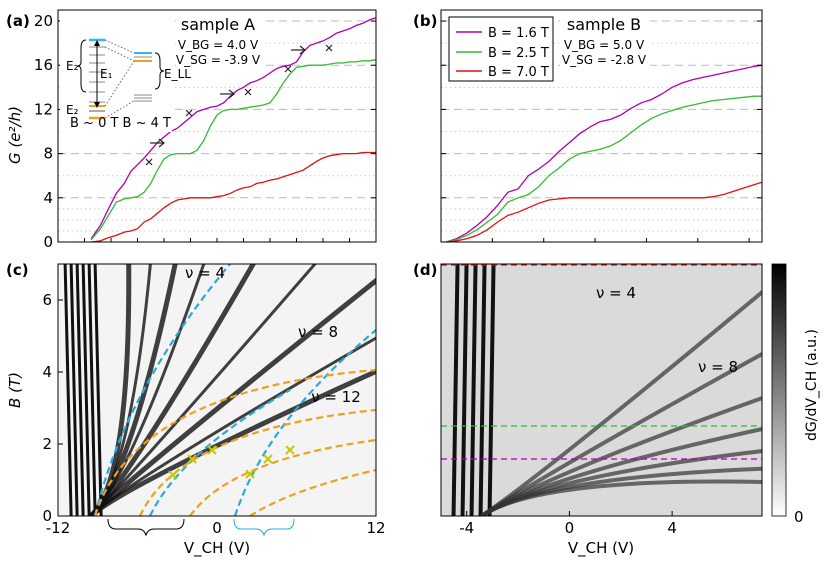  I want to click on fan-line, so click(621, 402).